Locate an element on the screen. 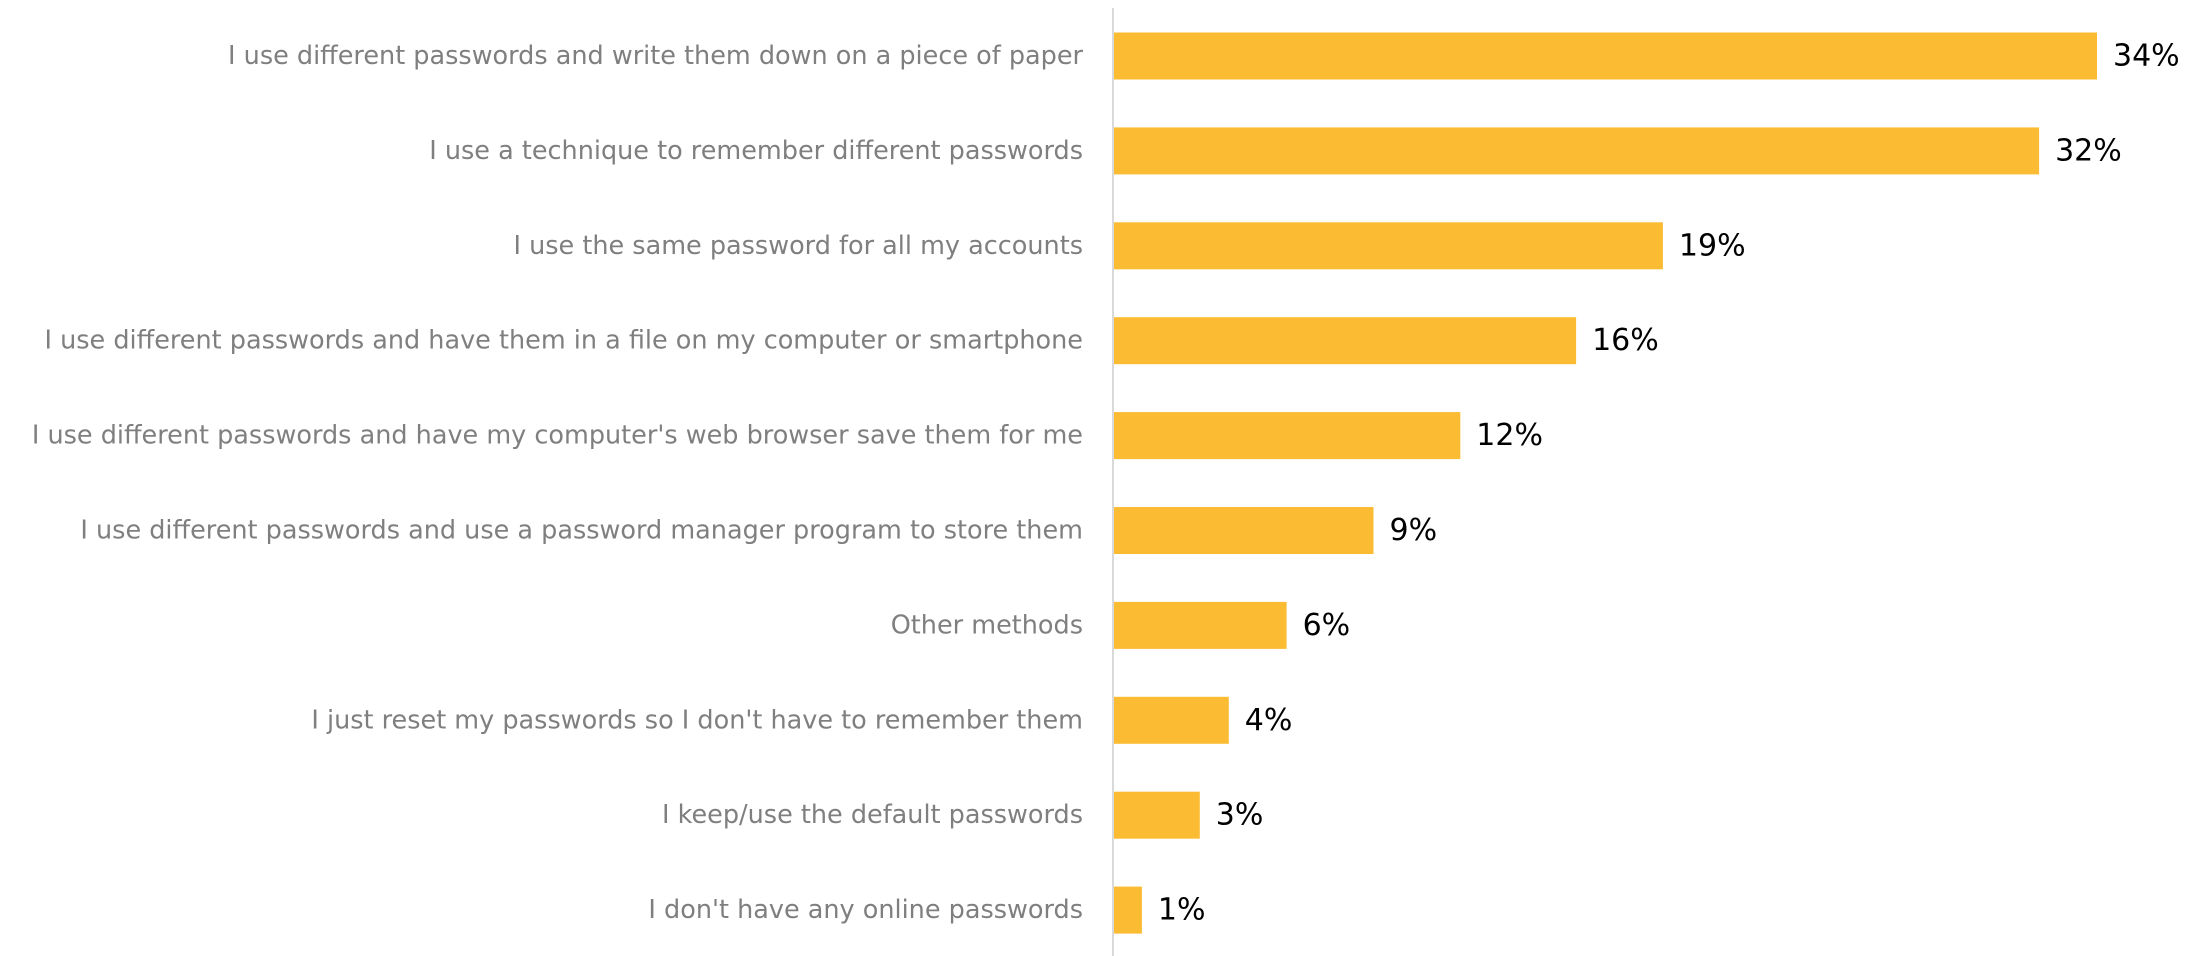 This screenshot has height=956, width=2198. data-label: 19% is located at coordinates (1712, 245).